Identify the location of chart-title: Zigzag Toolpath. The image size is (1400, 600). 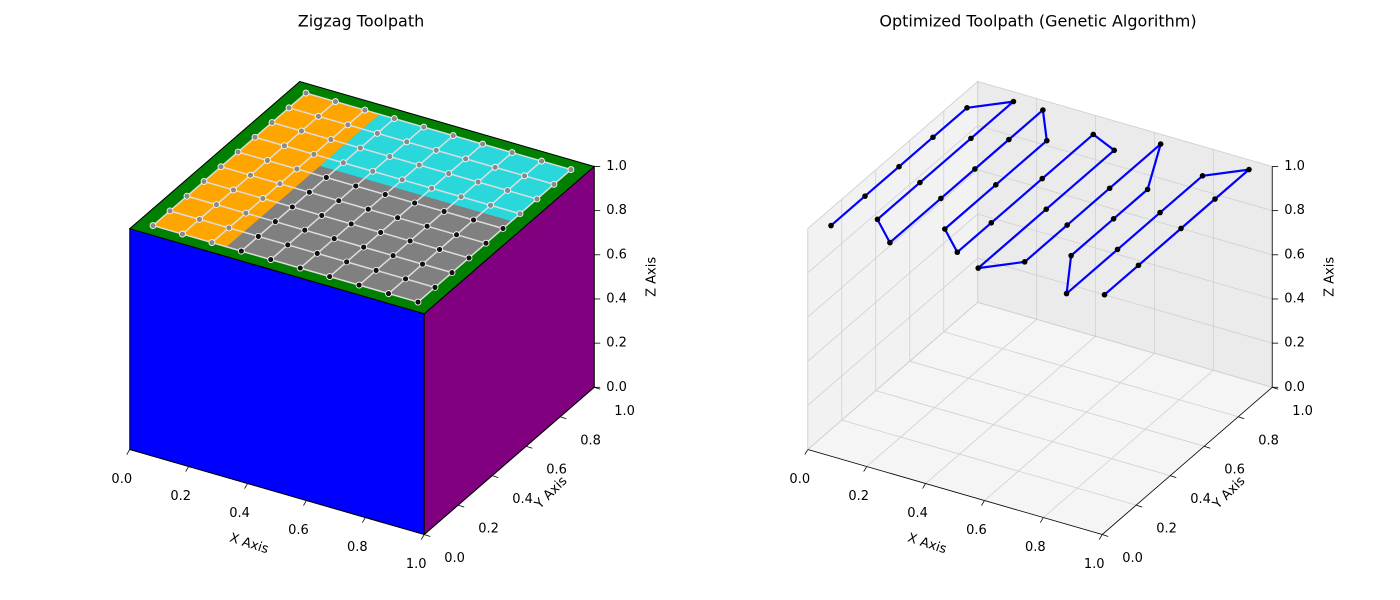
(361, 21).